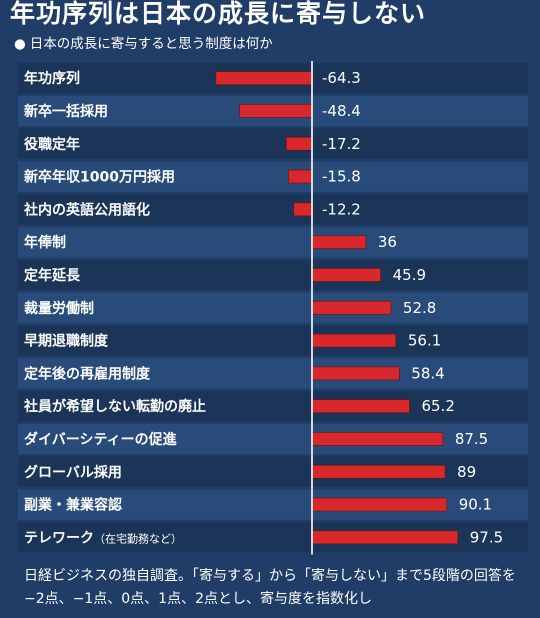 This screenshot has height=618, width=540. Describe the element at coordinates (341, 78) in the screenshot. I see `value-label: -64.3` at that location.